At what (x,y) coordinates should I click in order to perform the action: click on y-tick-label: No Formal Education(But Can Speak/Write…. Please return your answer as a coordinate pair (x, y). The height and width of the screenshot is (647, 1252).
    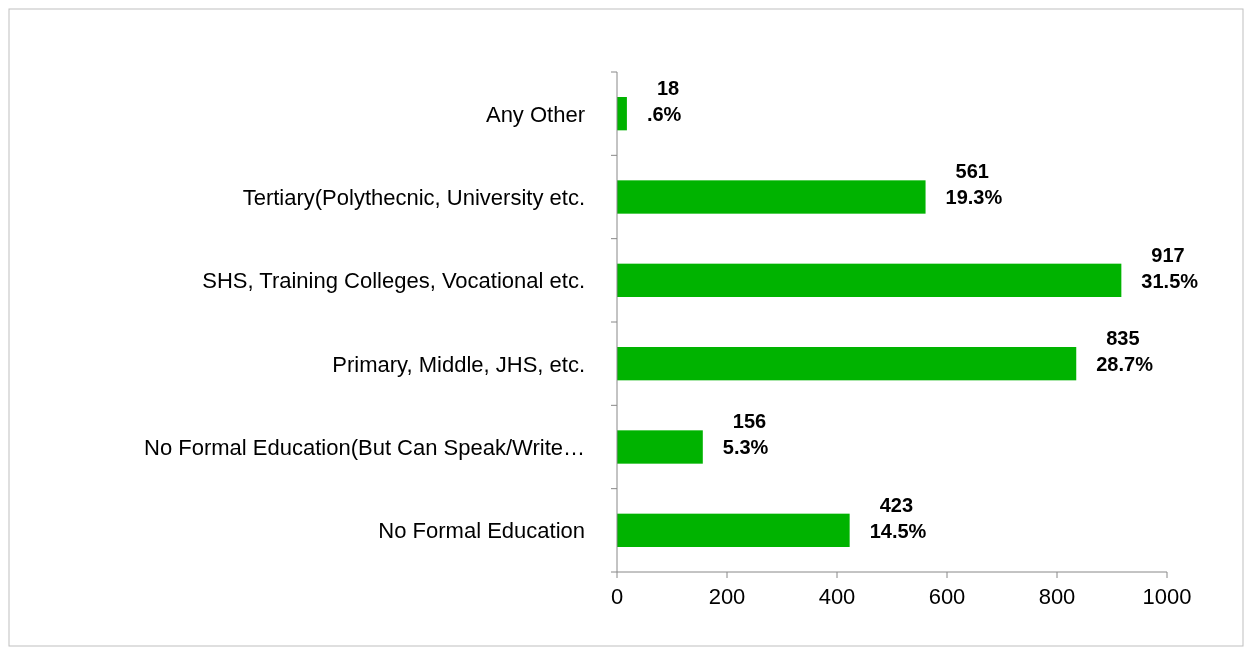
    Looking at the image, I should click on (364, 447).